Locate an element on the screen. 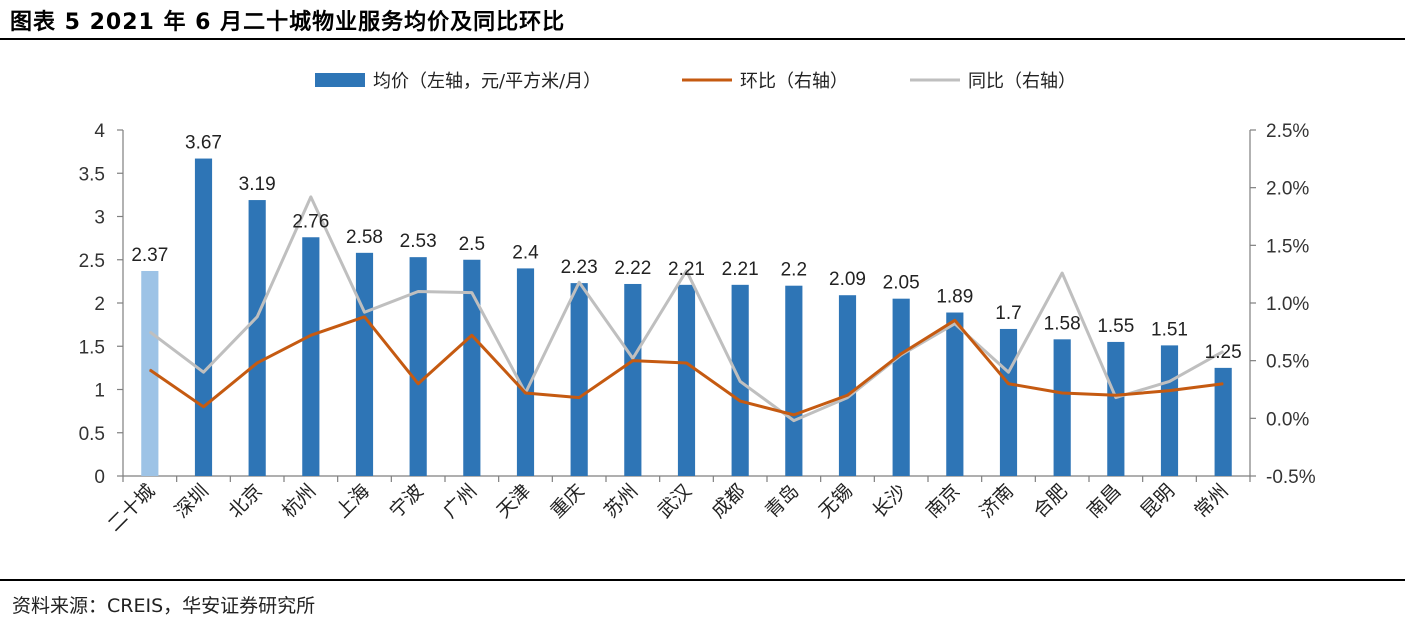  bar-value-label: 1.89 is located at coordinates (954, 297).